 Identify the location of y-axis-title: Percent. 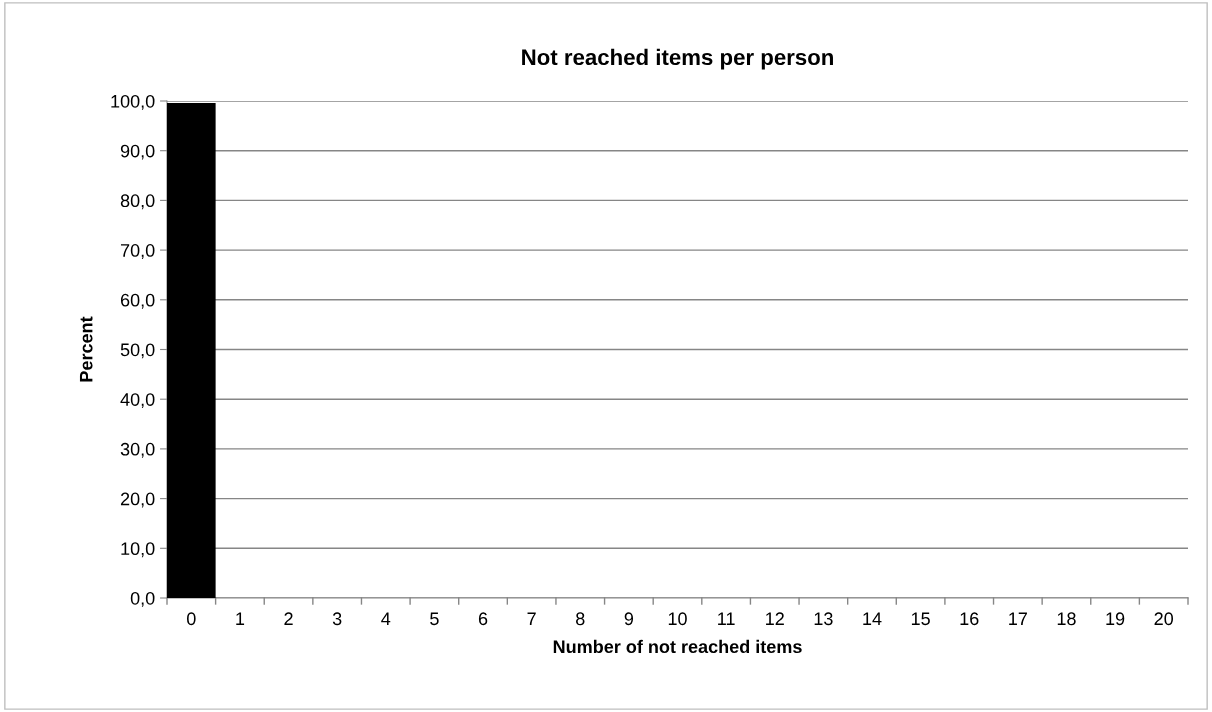
(86, 349).